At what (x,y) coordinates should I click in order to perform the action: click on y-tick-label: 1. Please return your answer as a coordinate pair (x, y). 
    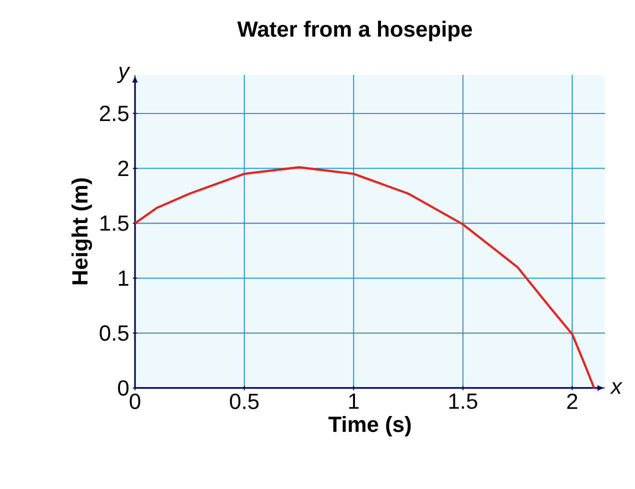
    Looking at the image, I should click on (123, 278).